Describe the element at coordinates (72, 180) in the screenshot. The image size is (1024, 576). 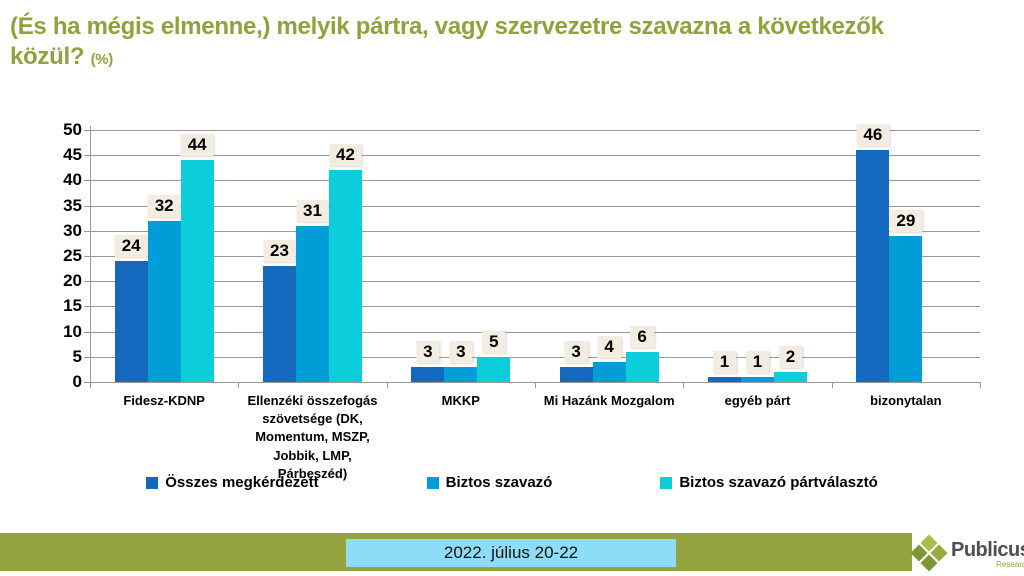
I see `y-axis-label: 40` at that location.